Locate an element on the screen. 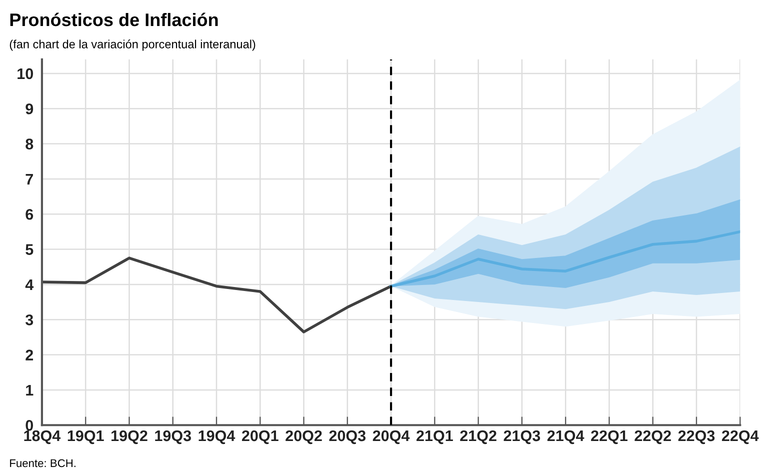 The height and width of the screenshot is (475, 763). y-tick-label: 7 is located at coordinates (29, 179).